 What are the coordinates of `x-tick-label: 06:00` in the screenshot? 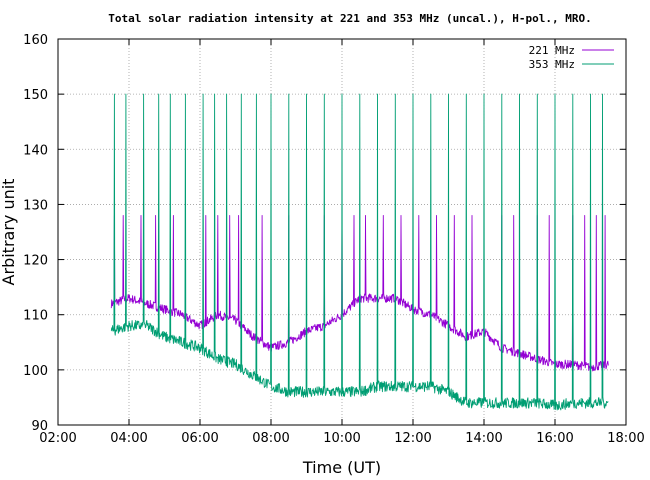 It's located at (199, 438).